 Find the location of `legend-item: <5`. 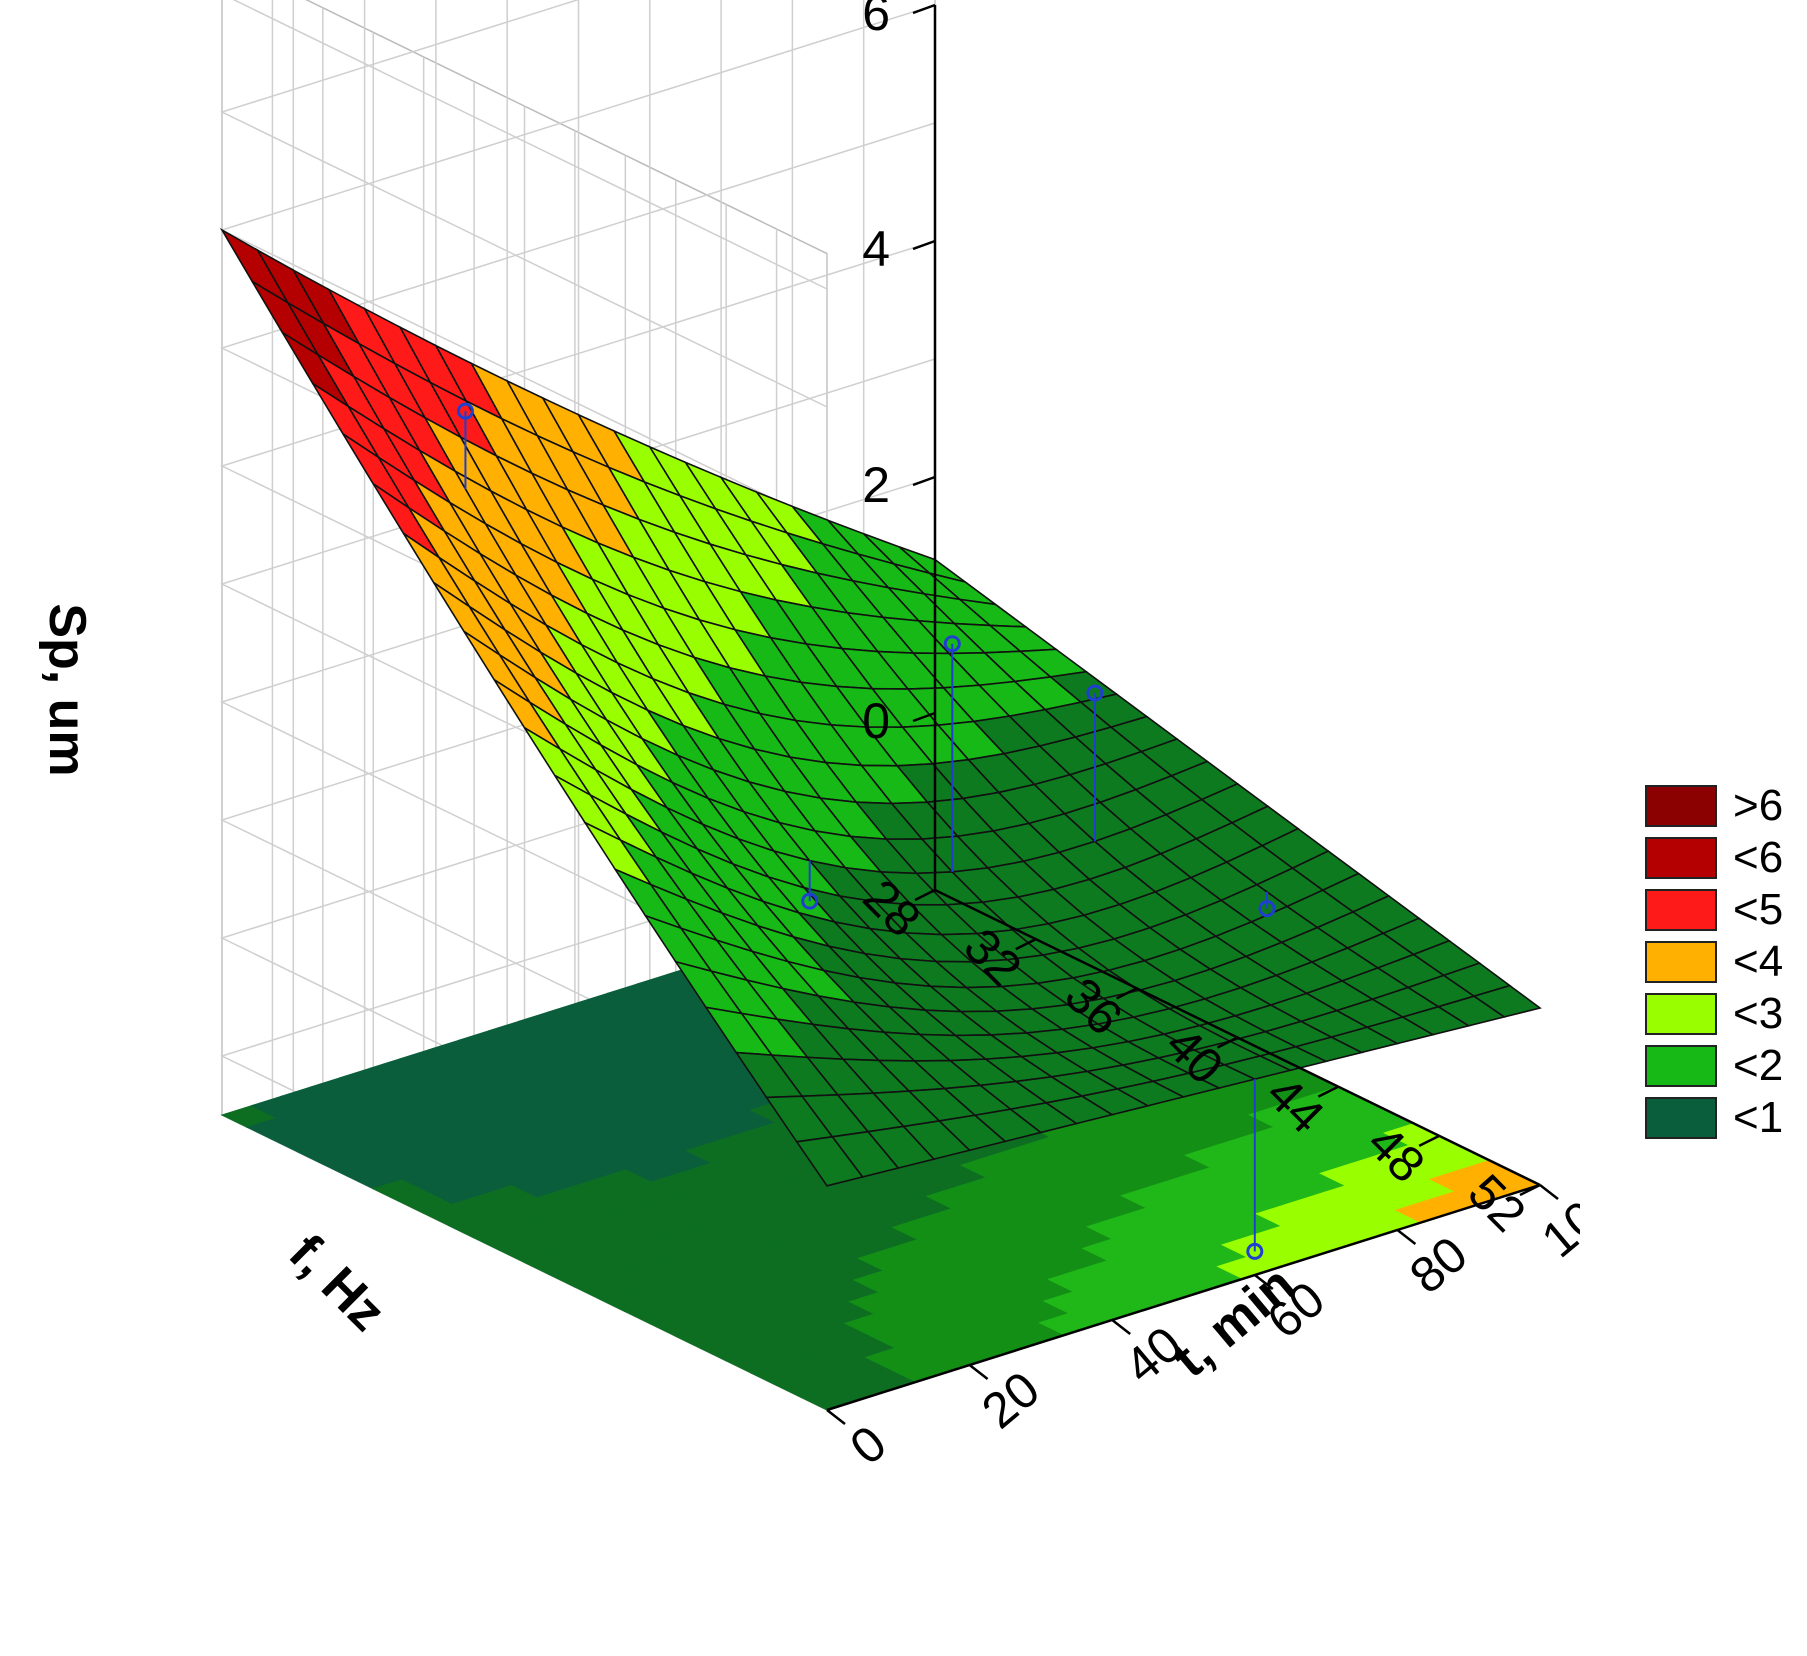

legend-item: <5 is located at coordinates (1720, 910).